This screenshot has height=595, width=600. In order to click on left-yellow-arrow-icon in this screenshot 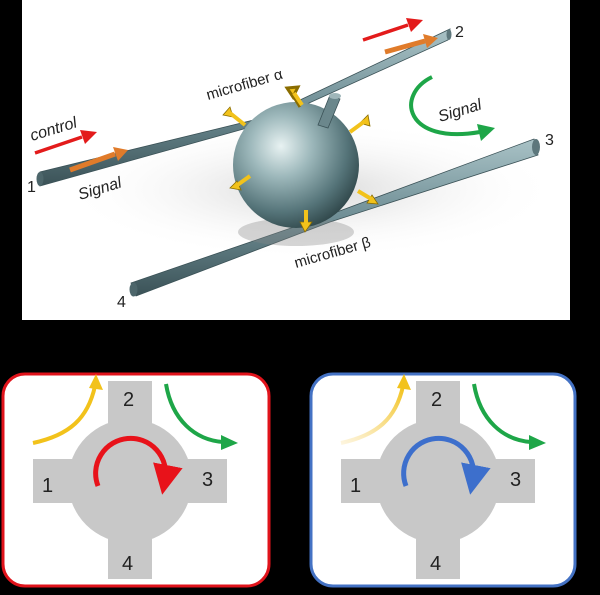, I will do `click(64, 415)`.